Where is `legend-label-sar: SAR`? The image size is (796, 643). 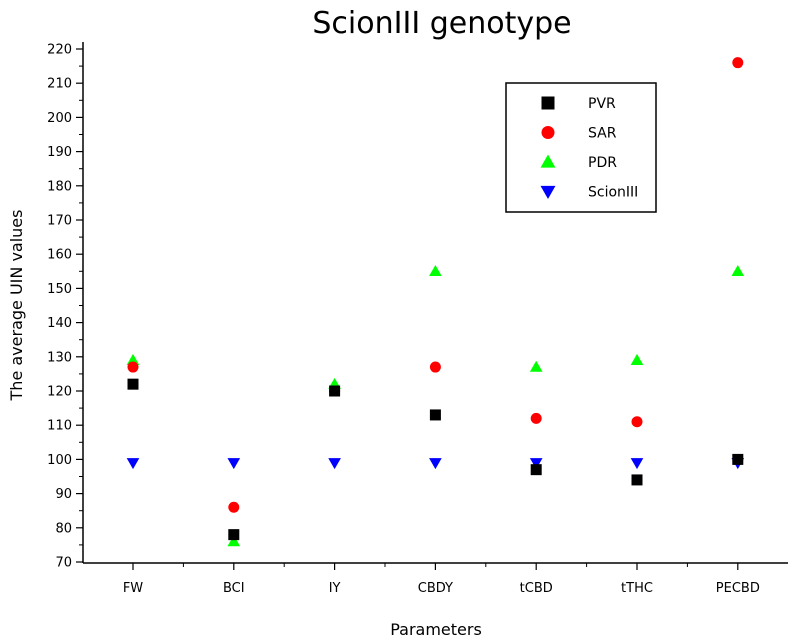
legend-label-sar: SAR is located at coordinates (602, 134).